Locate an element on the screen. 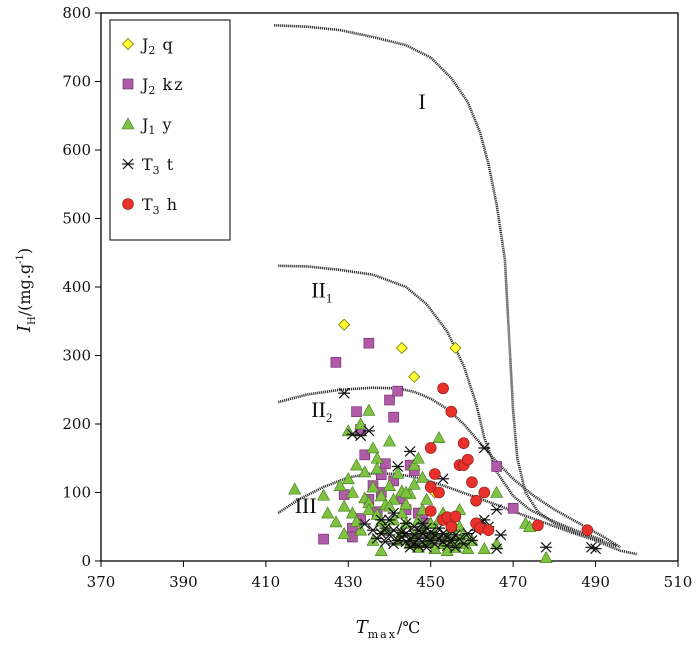 The width and height of the screenshot is (700, 647). x-tick-label: 390 is located at coordinates (183, 582).